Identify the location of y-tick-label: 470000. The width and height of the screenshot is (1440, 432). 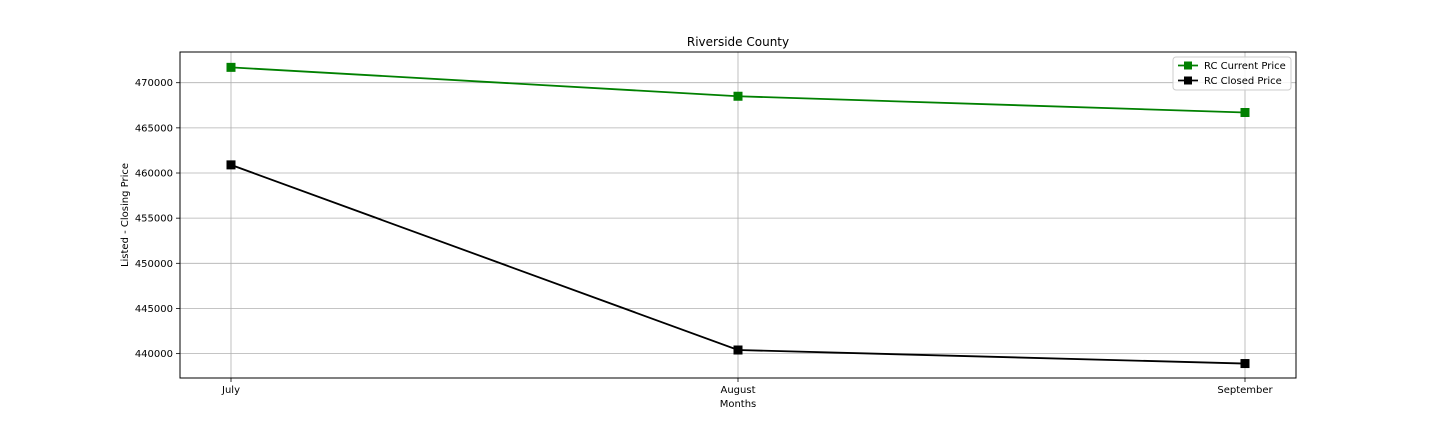
(154, 83).